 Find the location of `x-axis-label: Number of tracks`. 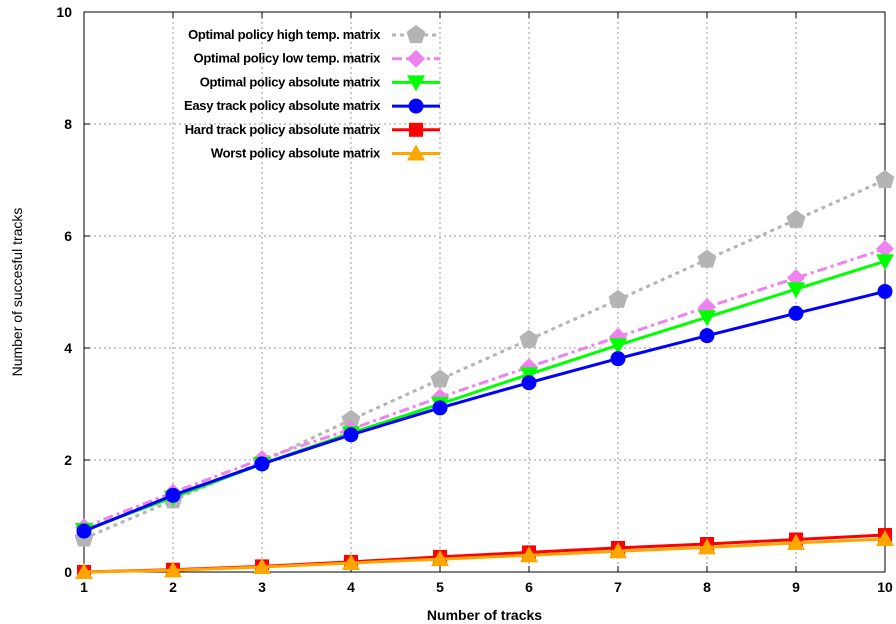

x-axis-label: Number of tracks is located at coordinates (484, 615).